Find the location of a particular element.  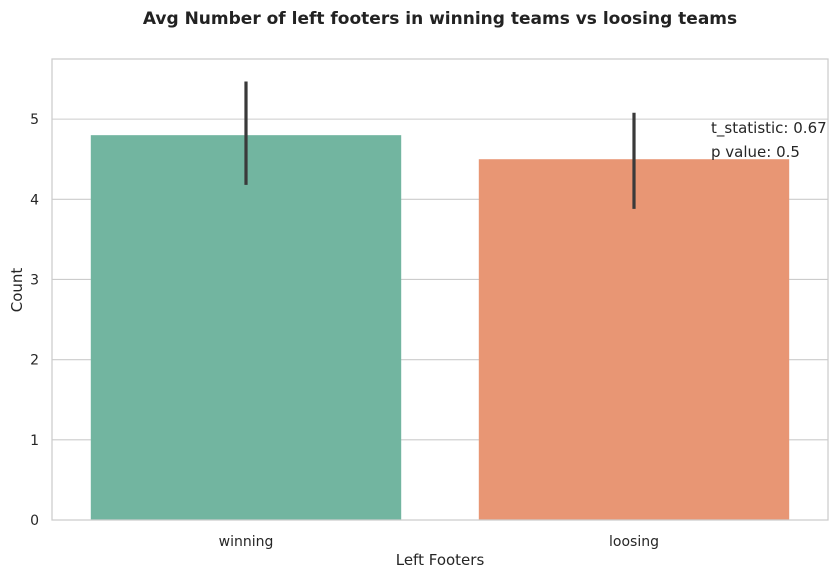

y-tick-label: 2 is located at coordinates (34, 361).